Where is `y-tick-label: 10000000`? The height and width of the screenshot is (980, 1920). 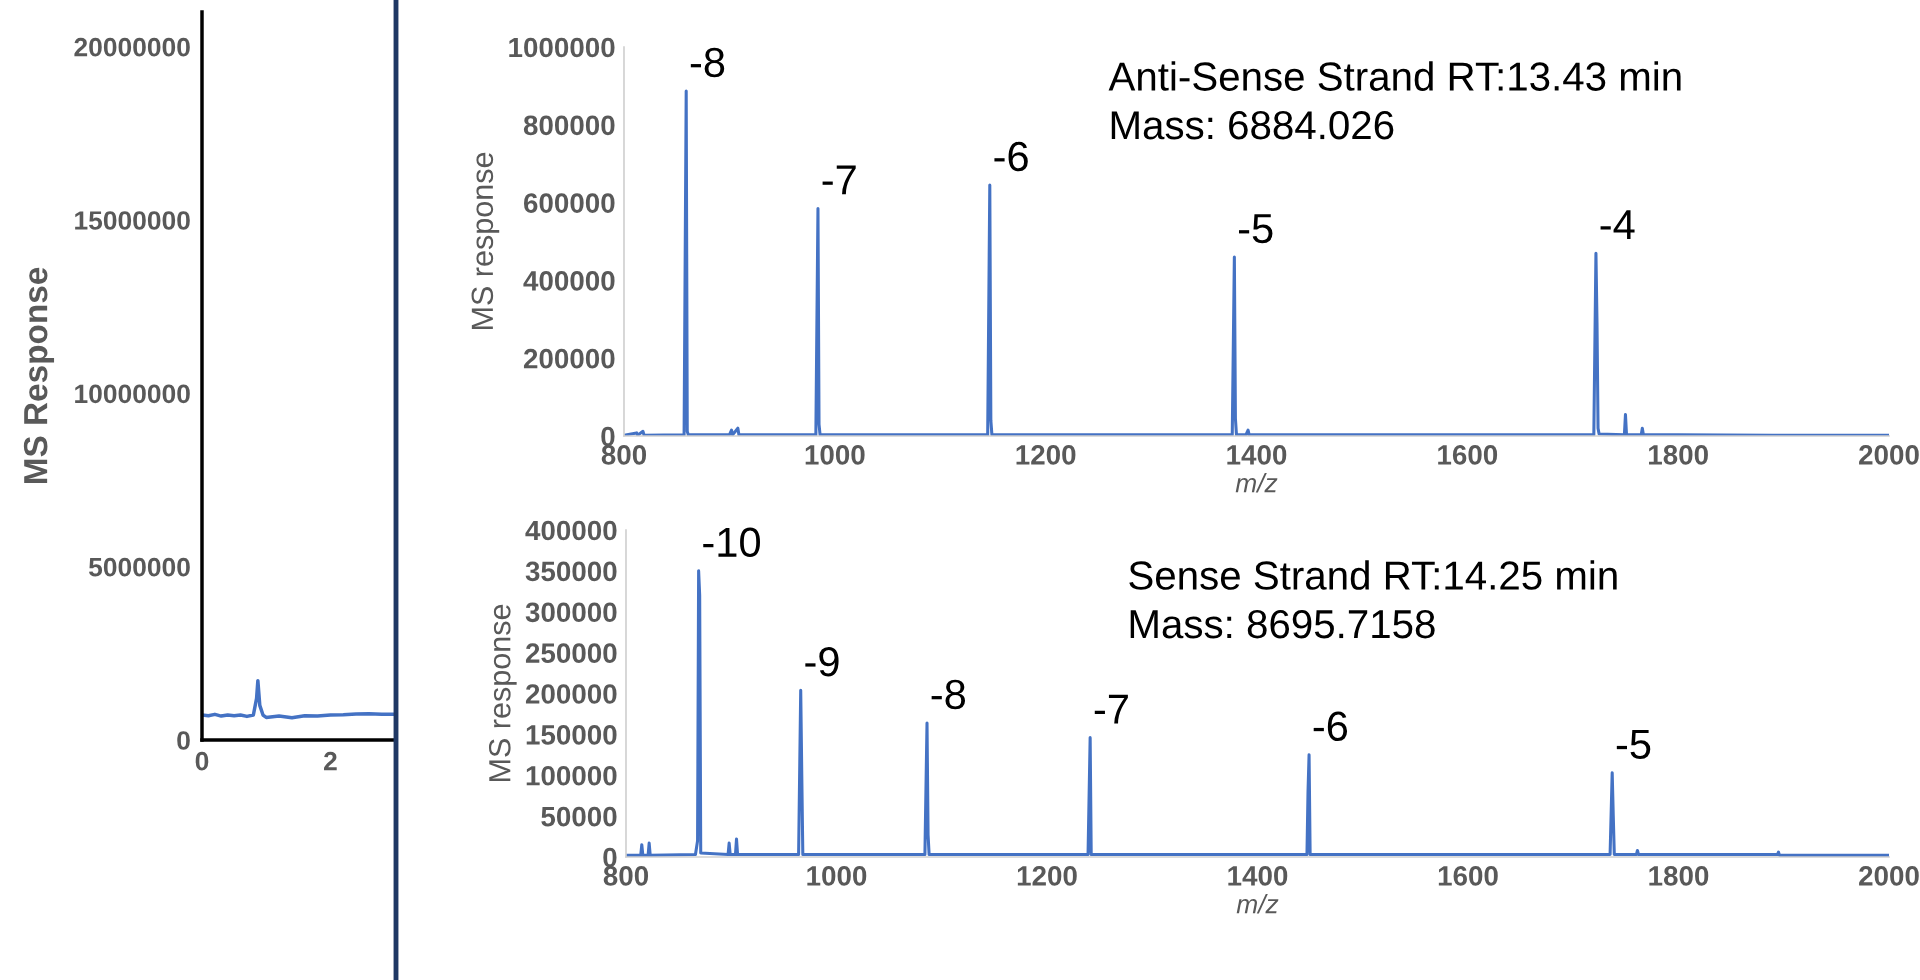
y-tick-label: 10000000 is located at coordinates (132, 394).